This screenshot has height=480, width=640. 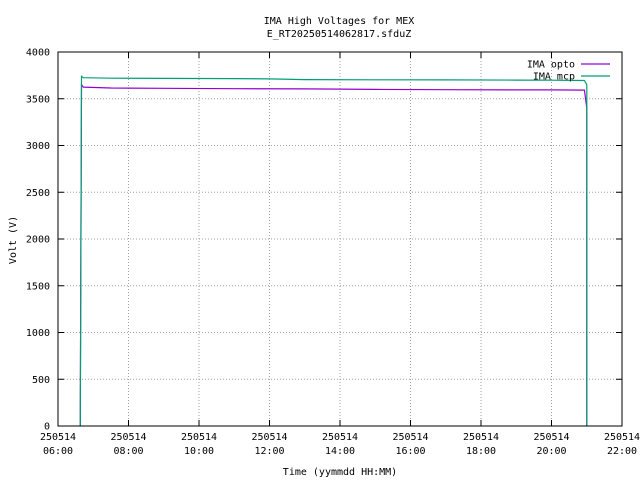 What do you see at coordinates (38, 286) in the screenshot?
I see `y-tick-label: 1500` at bounding box center [38, 286].